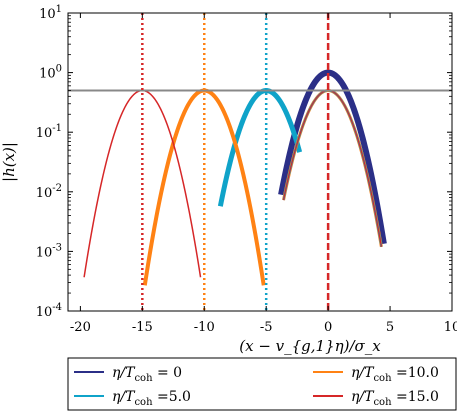  What do you see at coordinates (260, 147) in the screenshot?
I see `series-1-line` at bounding box center [260, 147].